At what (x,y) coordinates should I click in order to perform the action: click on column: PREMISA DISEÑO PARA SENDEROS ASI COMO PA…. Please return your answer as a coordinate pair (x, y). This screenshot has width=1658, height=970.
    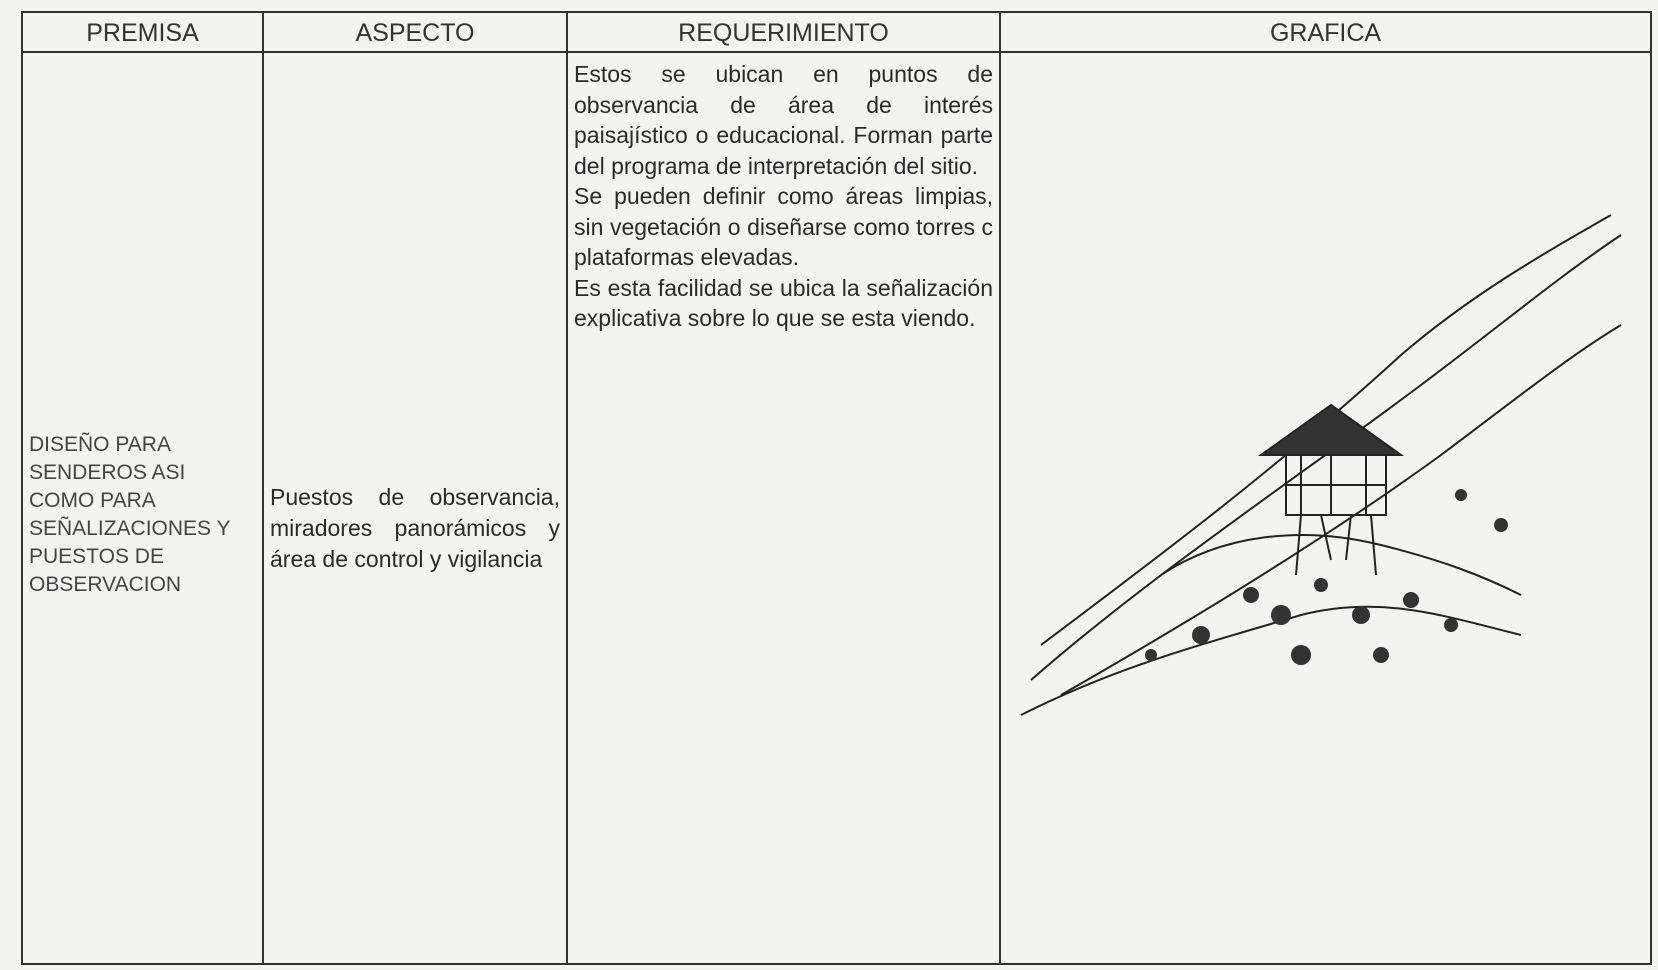
    Looking at the image, I should click on (143, 488).